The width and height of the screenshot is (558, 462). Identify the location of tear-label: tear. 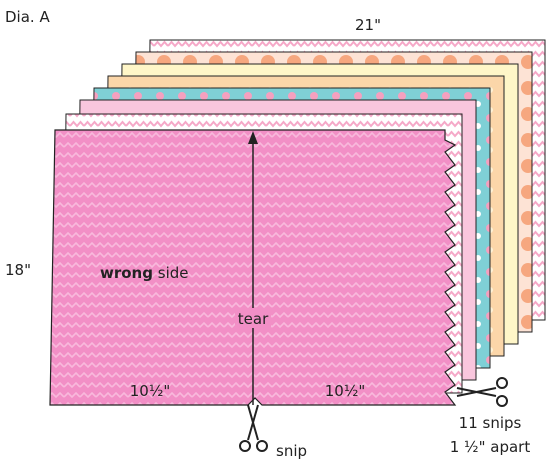
(253, 319).